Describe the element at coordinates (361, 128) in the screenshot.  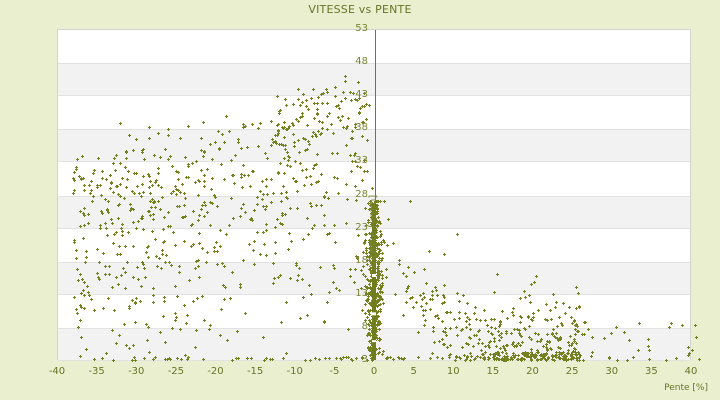
I see `y-tick-label: 38` at that location.